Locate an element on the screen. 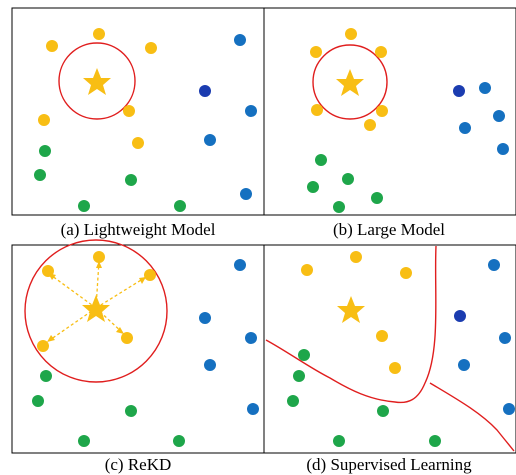 The height and width of the screenshot is (475, 516). arrow-heads is located at coordinates (96, 301).